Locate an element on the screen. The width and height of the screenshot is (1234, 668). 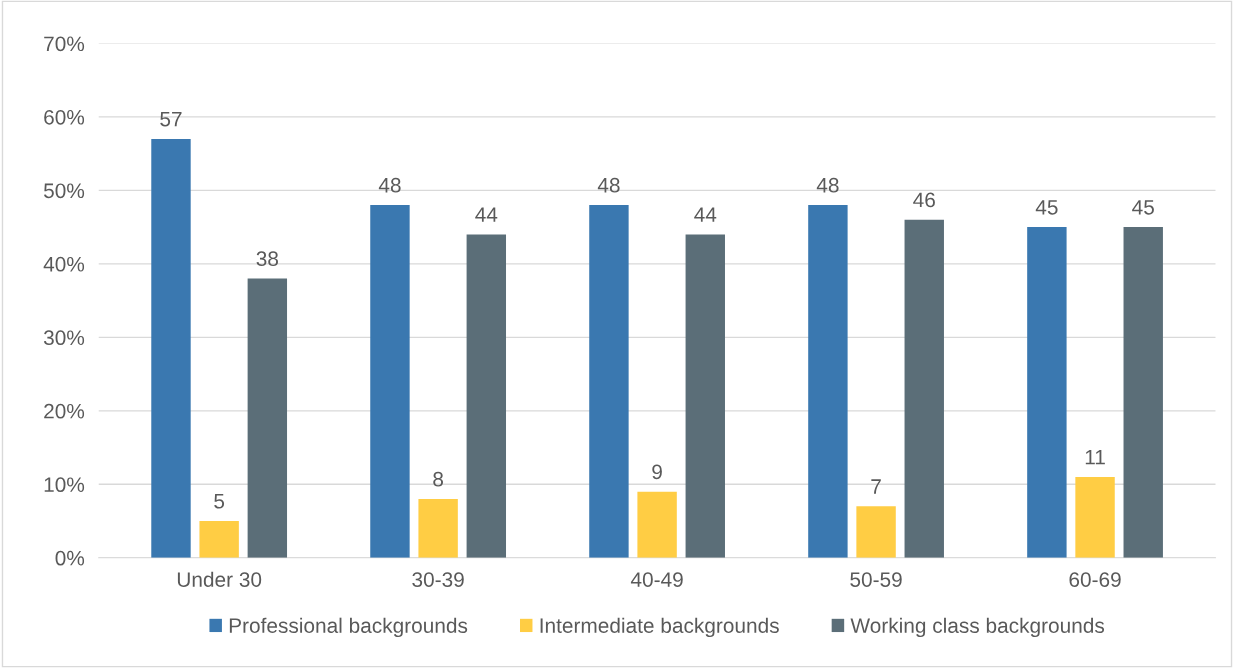
legend-label: Professional backgrounds is located at coordinates (348, 627).